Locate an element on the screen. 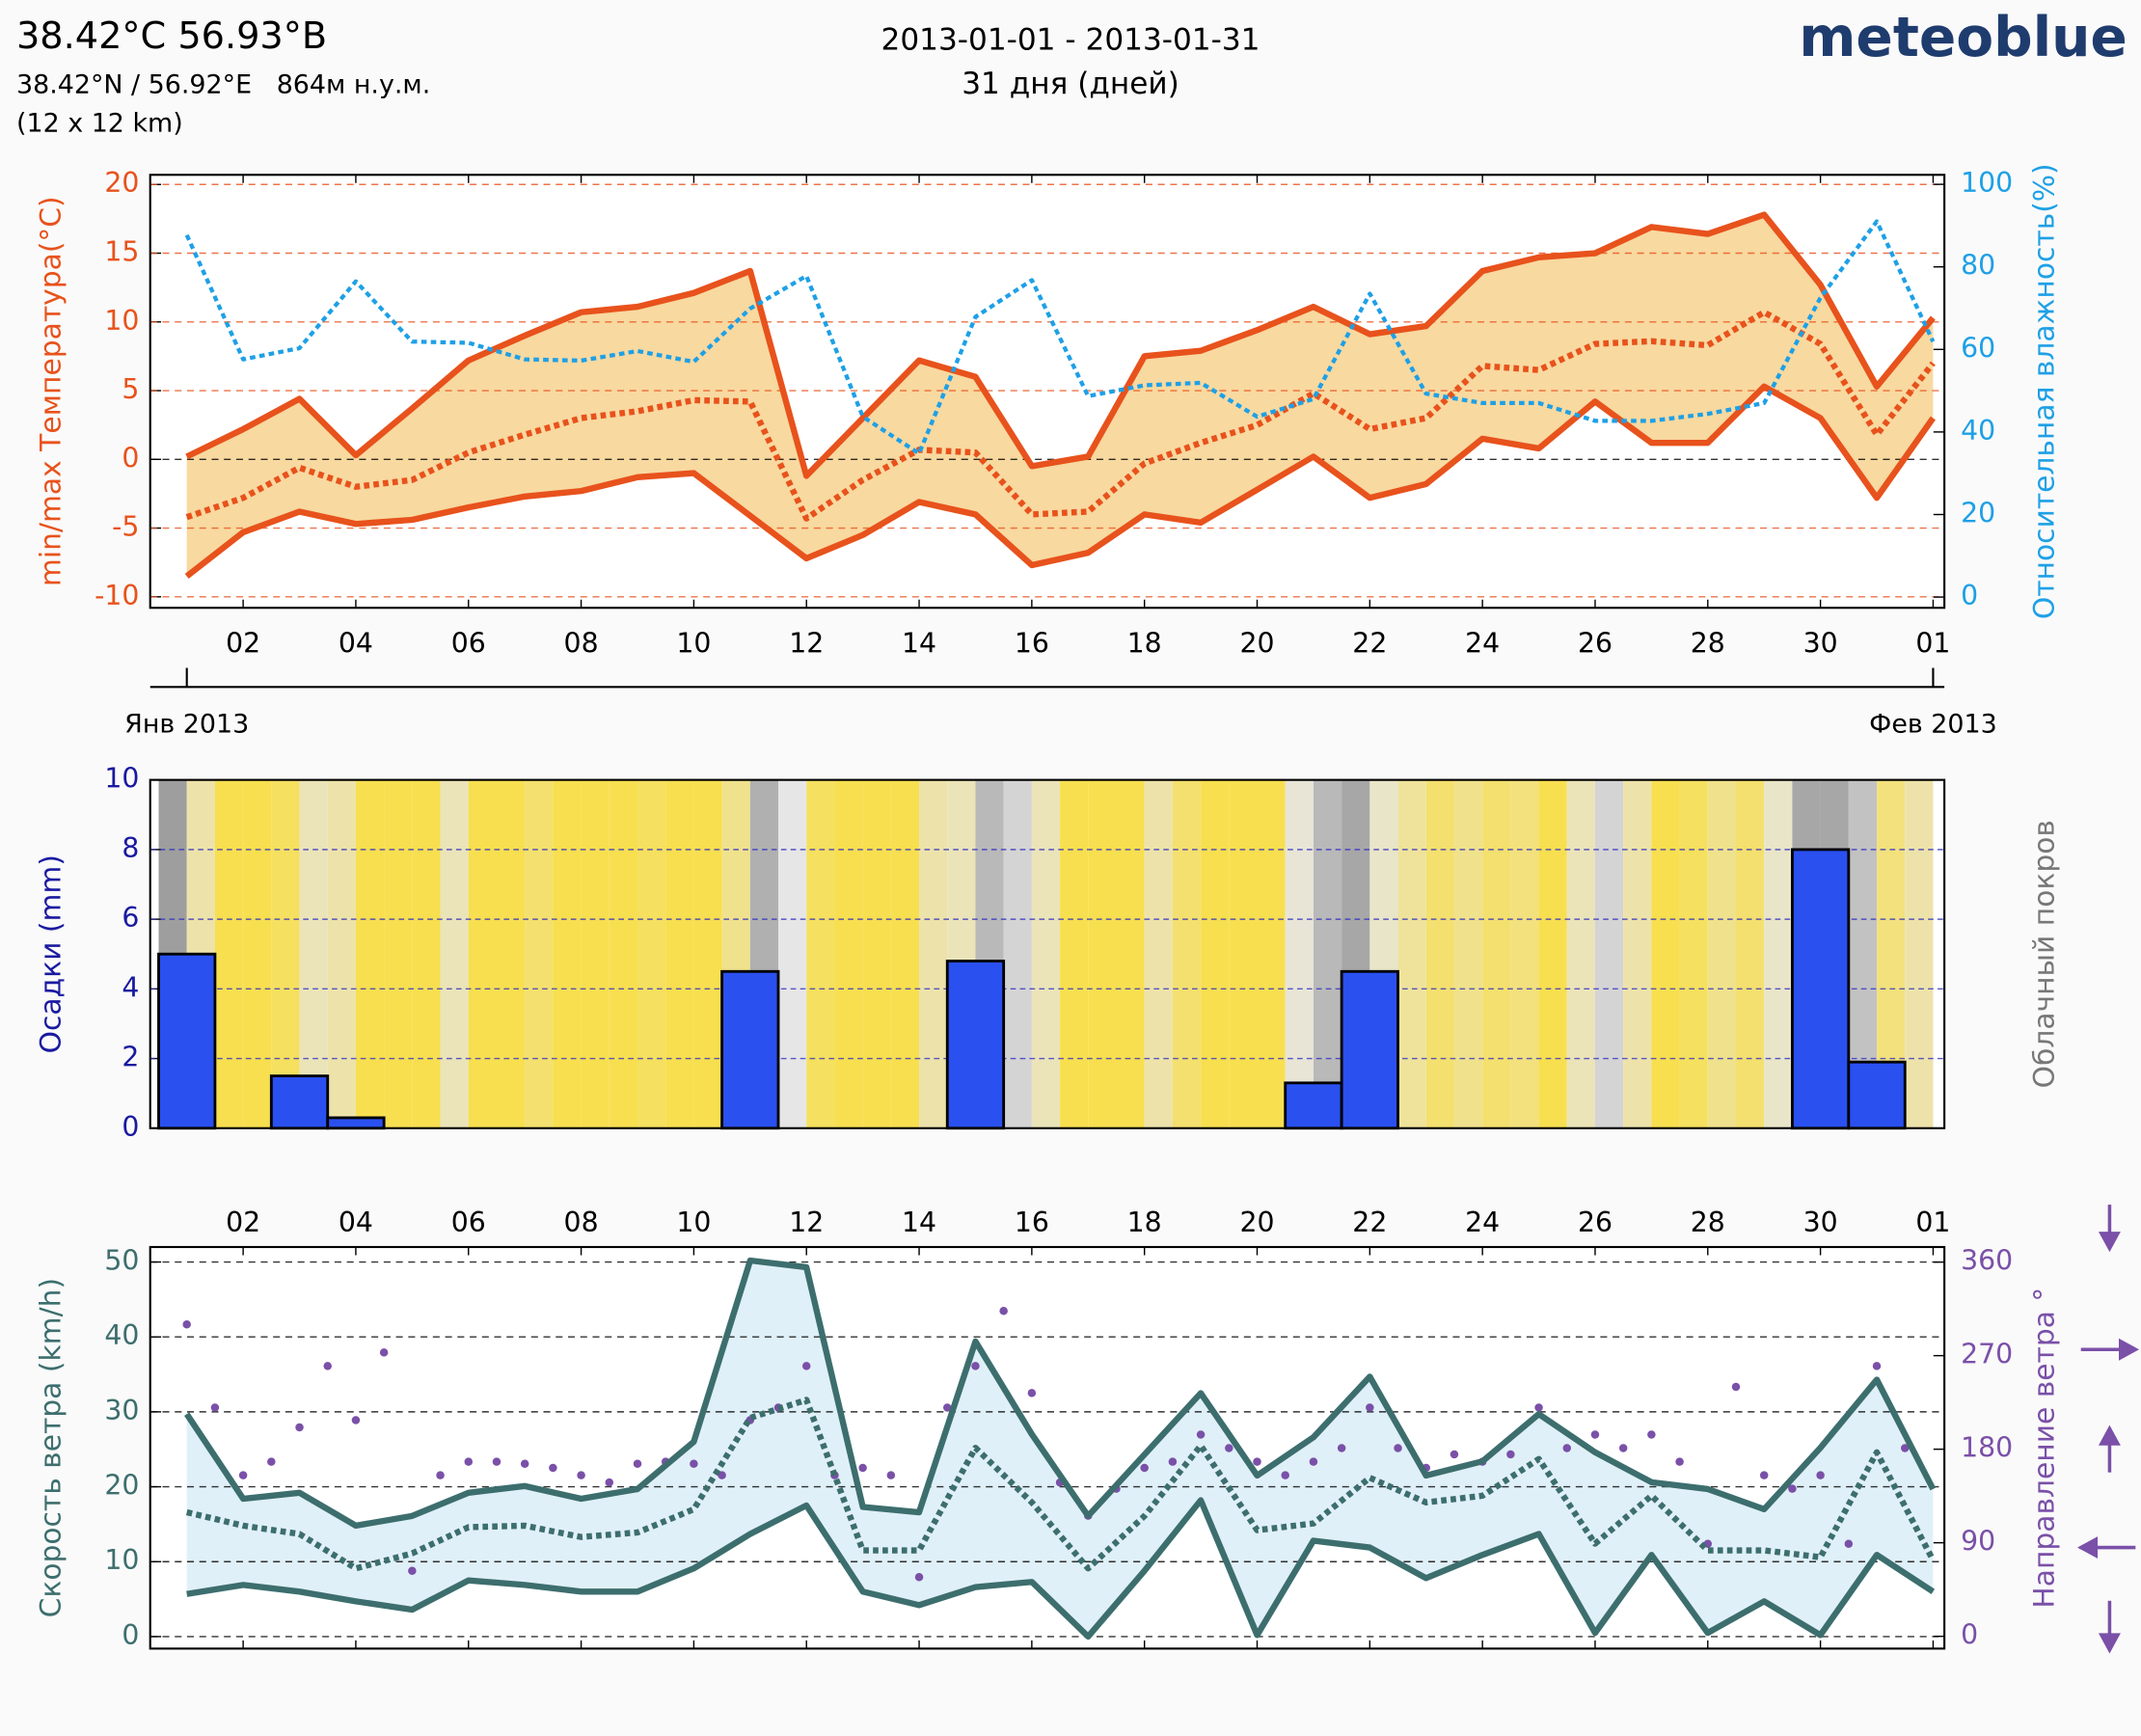 The image size is (2141, 1736). y2-tick-label: 20 is located at coordinates (1978, 513).